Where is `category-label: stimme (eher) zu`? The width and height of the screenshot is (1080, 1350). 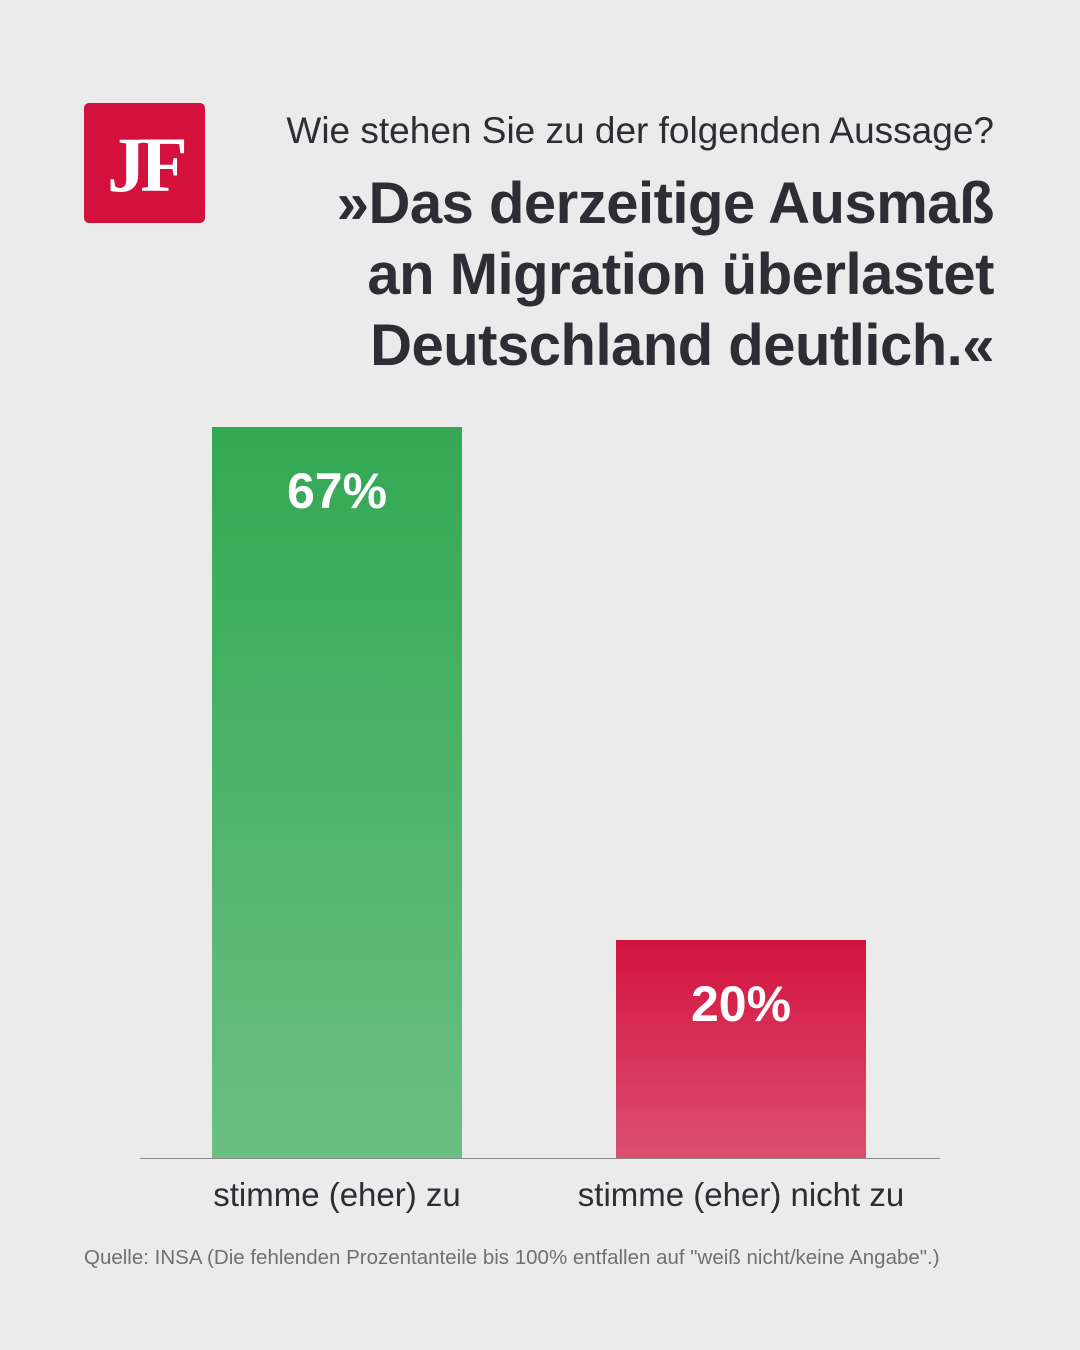
category-label: stimme (eher) zu is located at coordinates (337, 1194).